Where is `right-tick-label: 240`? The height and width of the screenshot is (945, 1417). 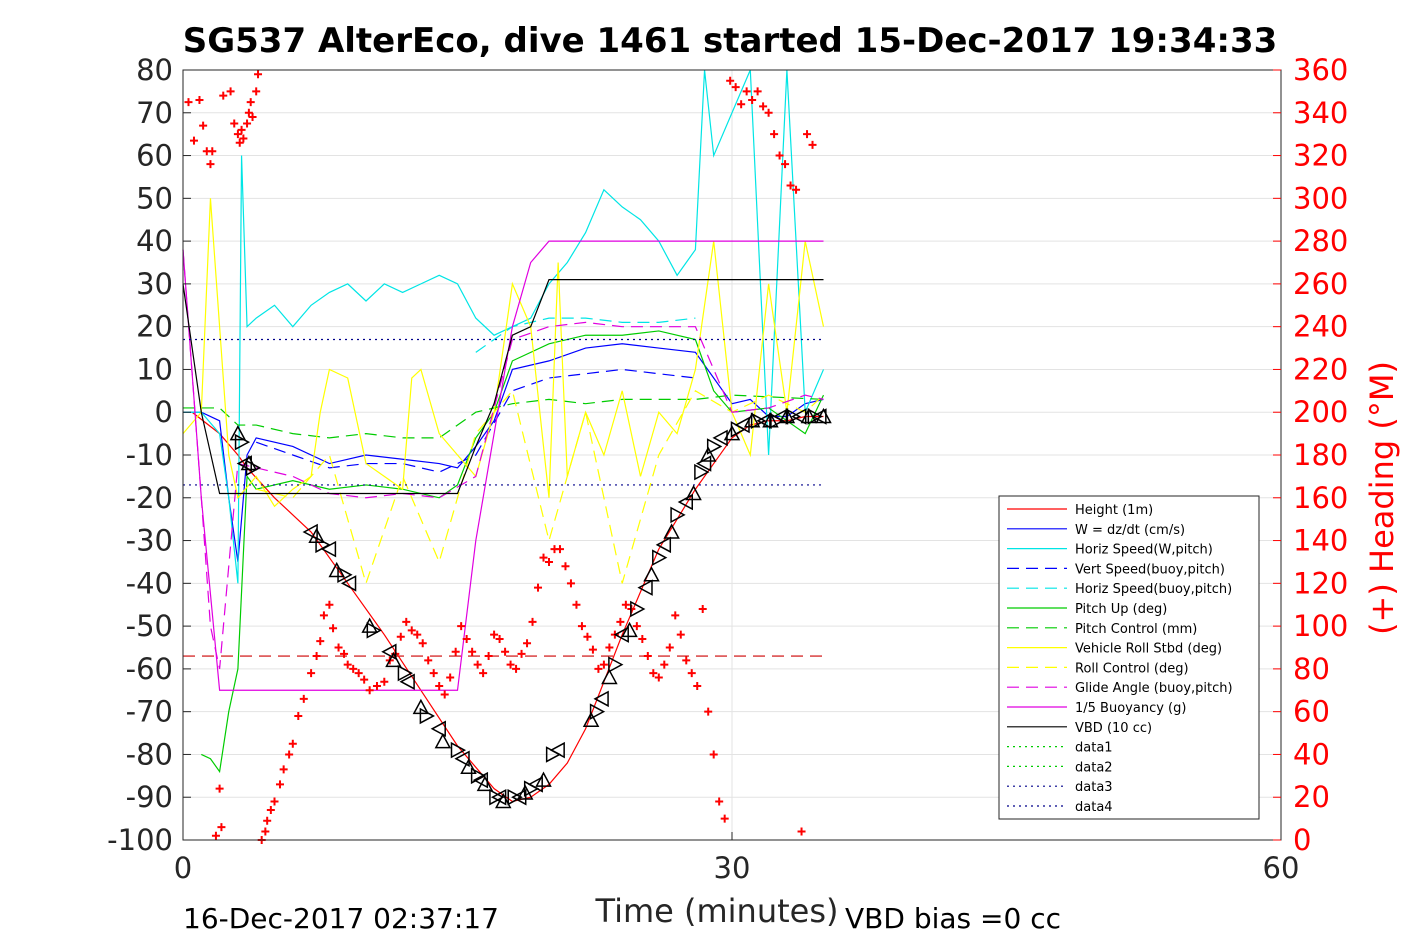
right-tick-label: 240 is located at coordinates (1320, 327).